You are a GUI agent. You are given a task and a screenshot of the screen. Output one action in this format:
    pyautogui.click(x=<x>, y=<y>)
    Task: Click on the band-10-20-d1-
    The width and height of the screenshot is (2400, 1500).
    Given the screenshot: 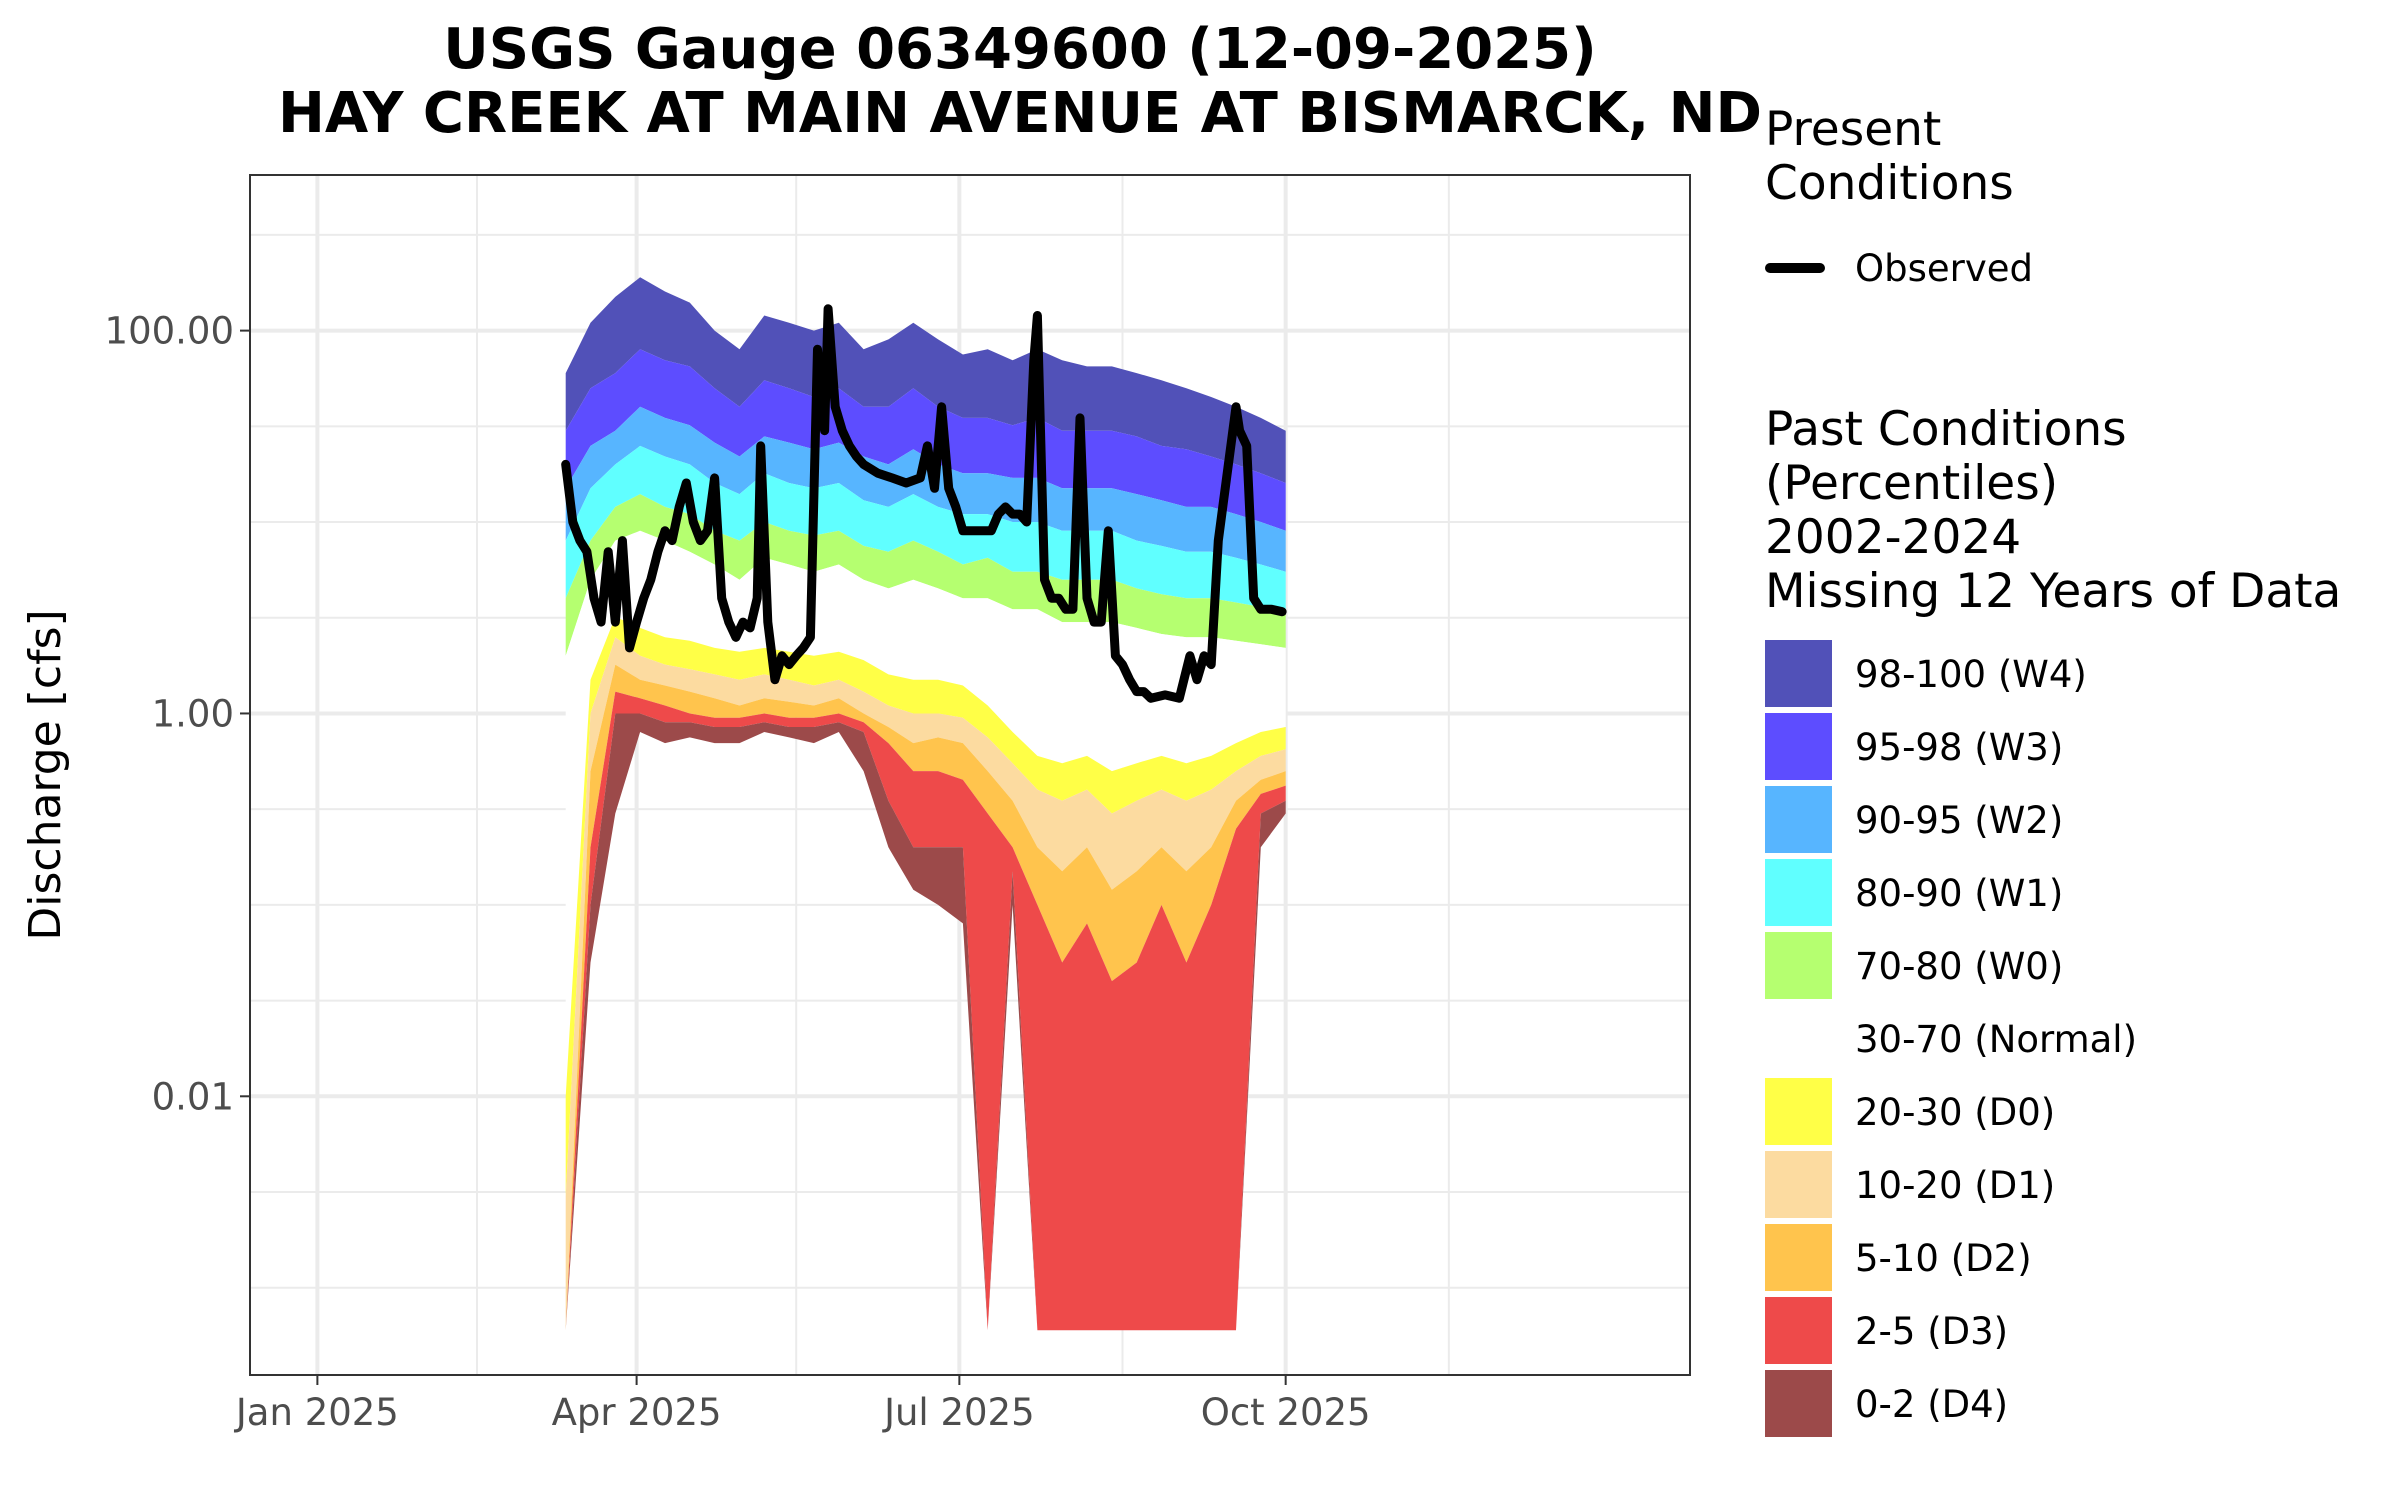 What is the action you would take?
    pyautogui.click(x=925, y=984)
    